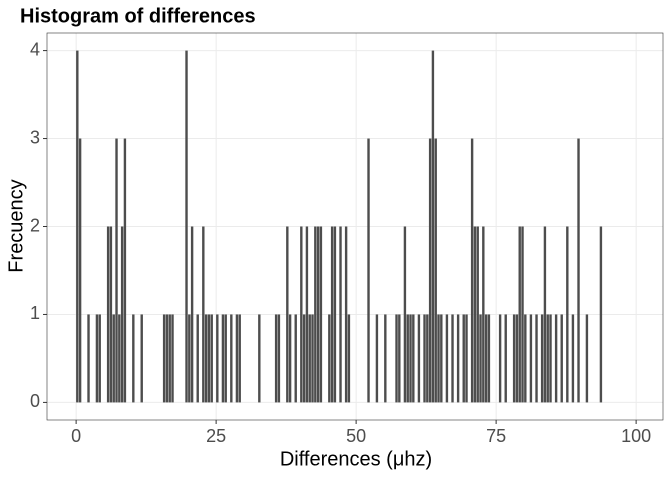 The width and height of the screenshot is (672, 480). What do you see at coordinates (35, 225) in the screenshot?
I see `y-tick-label: 2` at bounding box center [35, 225].